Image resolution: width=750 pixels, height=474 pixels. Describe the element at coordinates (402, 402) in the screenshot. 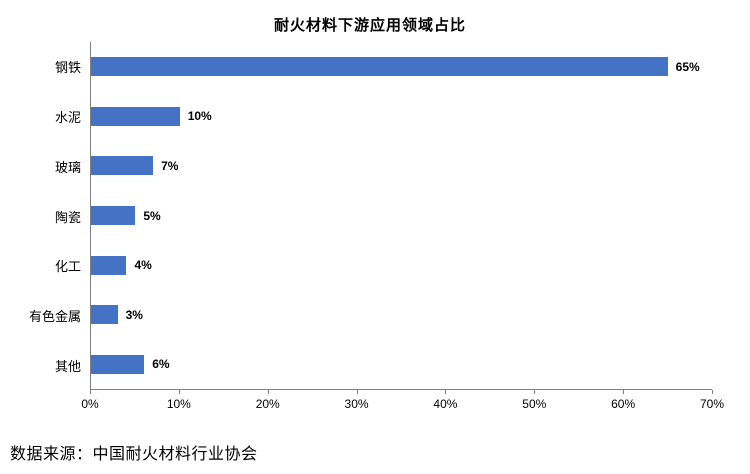

I see `x-axis: 0% 10% 20% 30% 40% 50% 60% 70%` at that location.